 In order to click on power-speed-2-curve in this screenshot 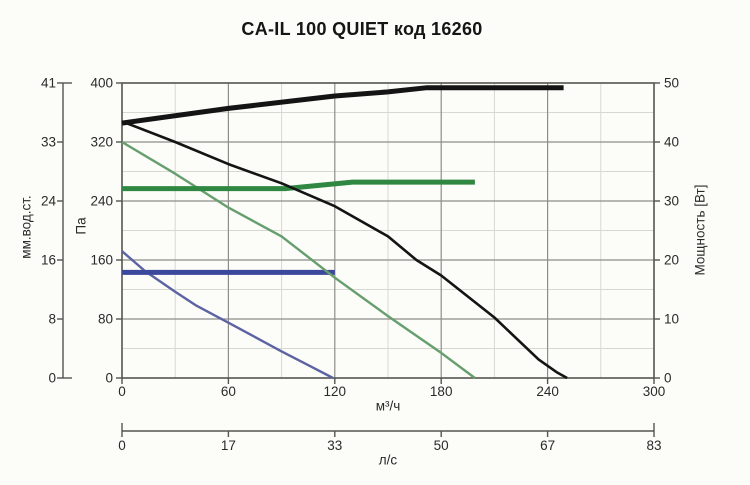, I will do `click(298, 185)`.